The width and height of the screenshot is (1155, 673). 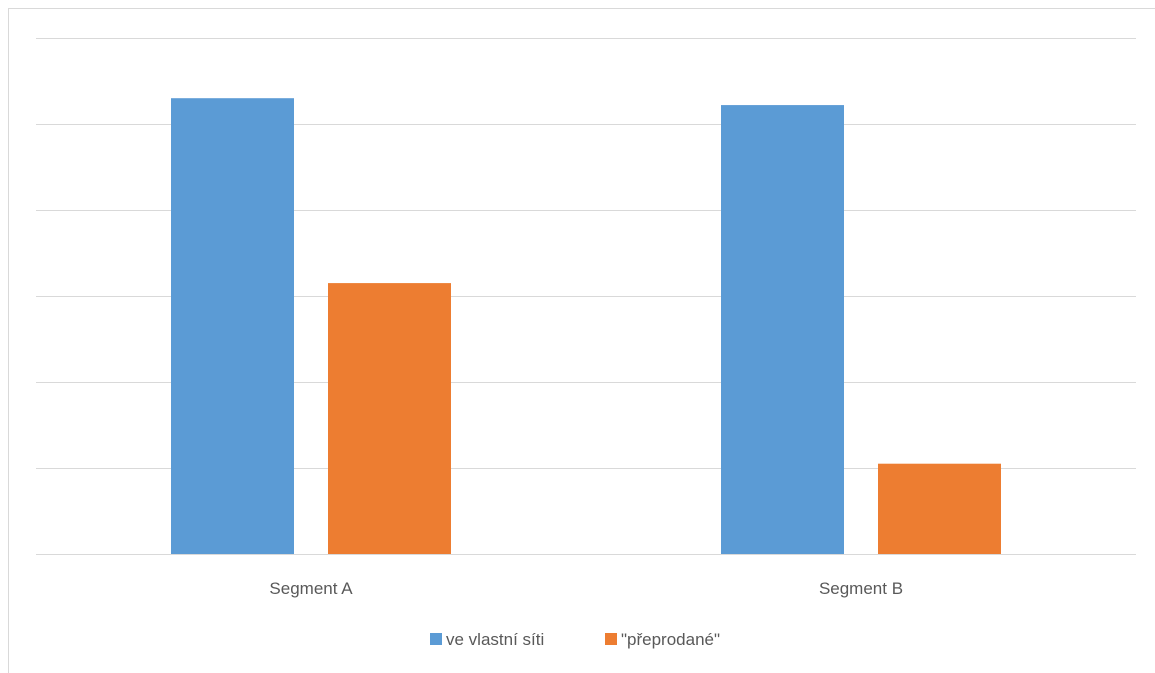 I want to click on legend: ve vlastní síti "přeprodané", so click(x=575, y=639).